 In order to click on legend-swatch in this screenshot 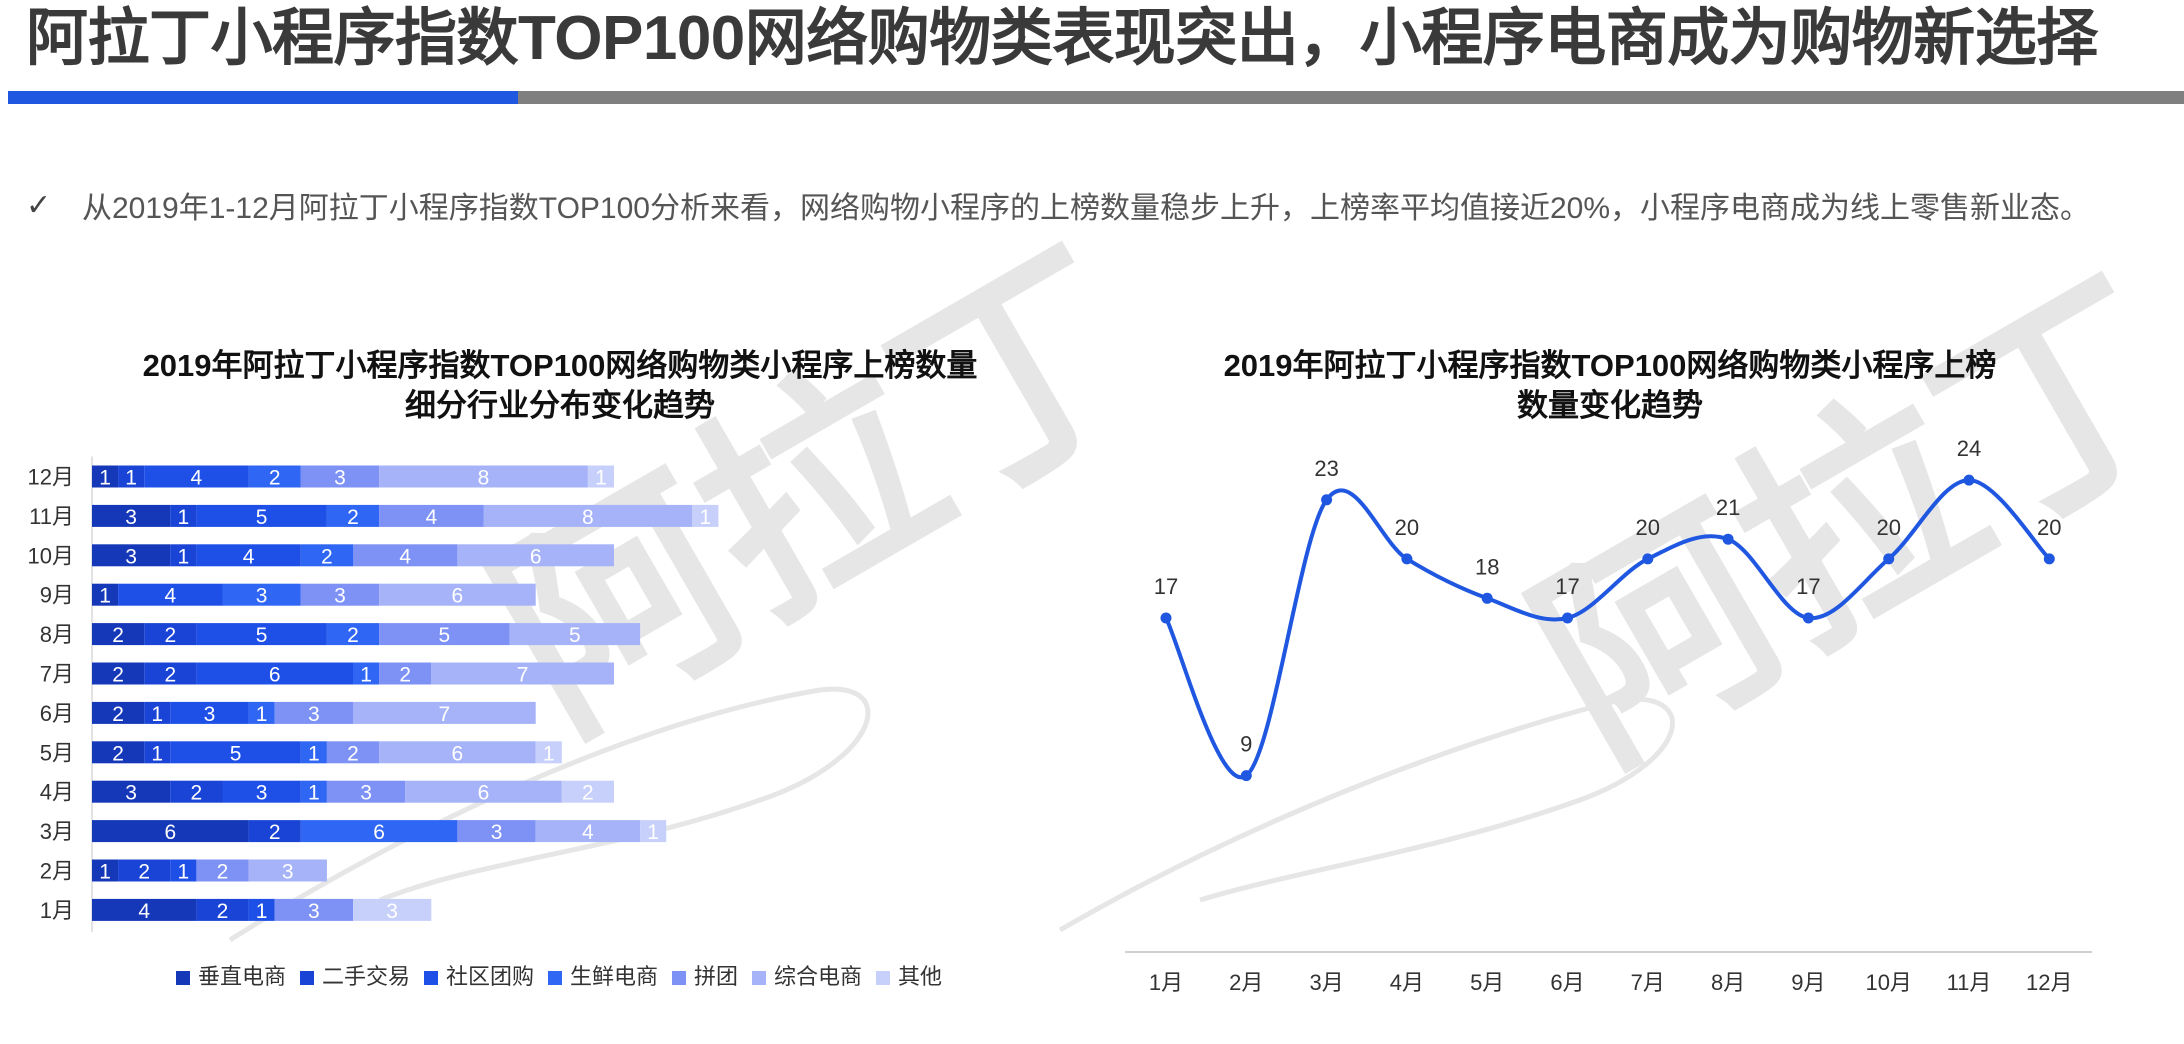, I will do `click(759, 978)`.